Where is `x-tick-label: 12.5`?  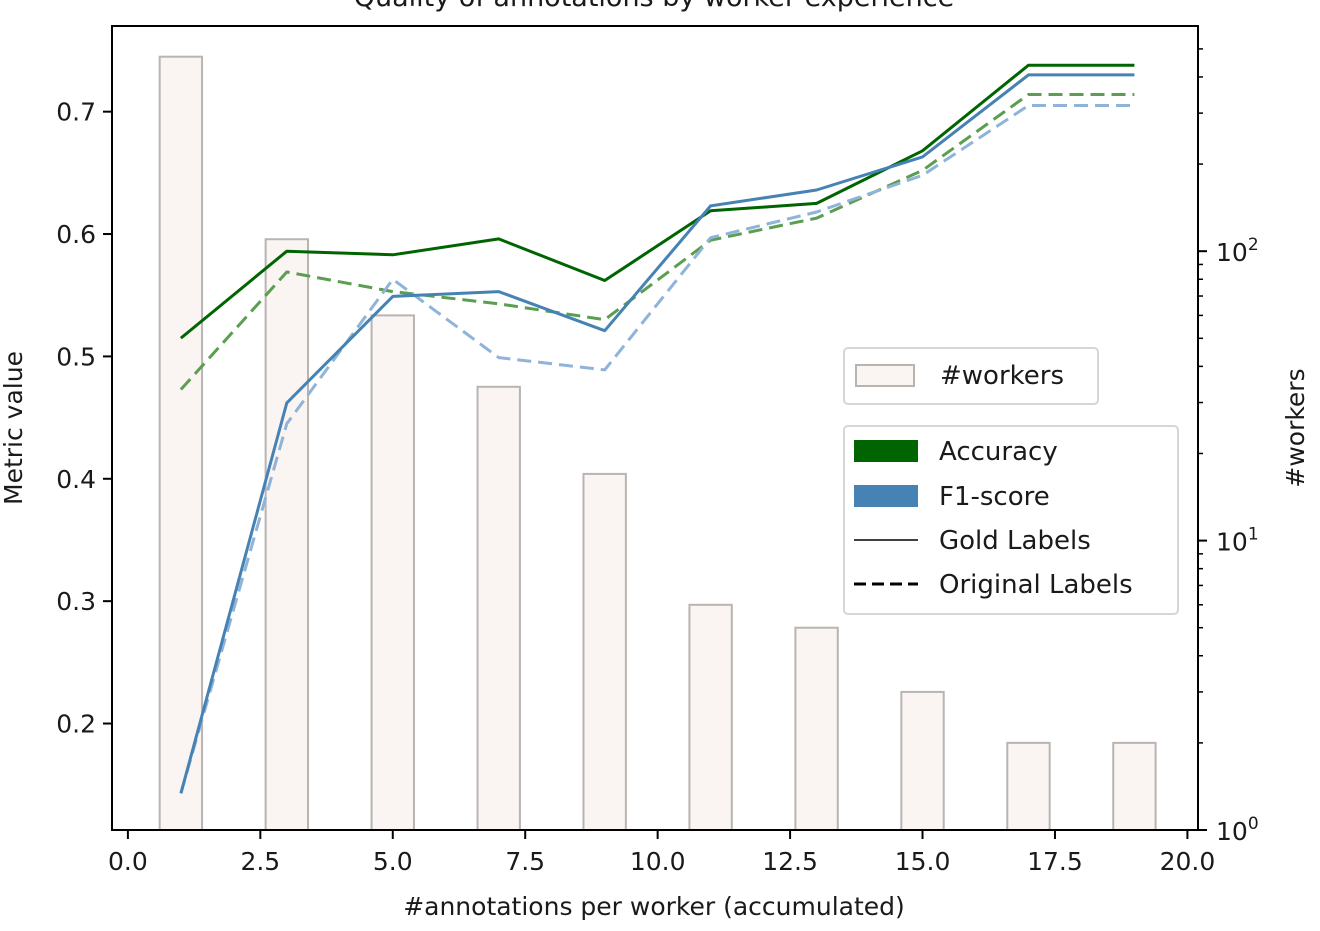
x-tick-label: 12.5 is located at coordinates (790, 861).